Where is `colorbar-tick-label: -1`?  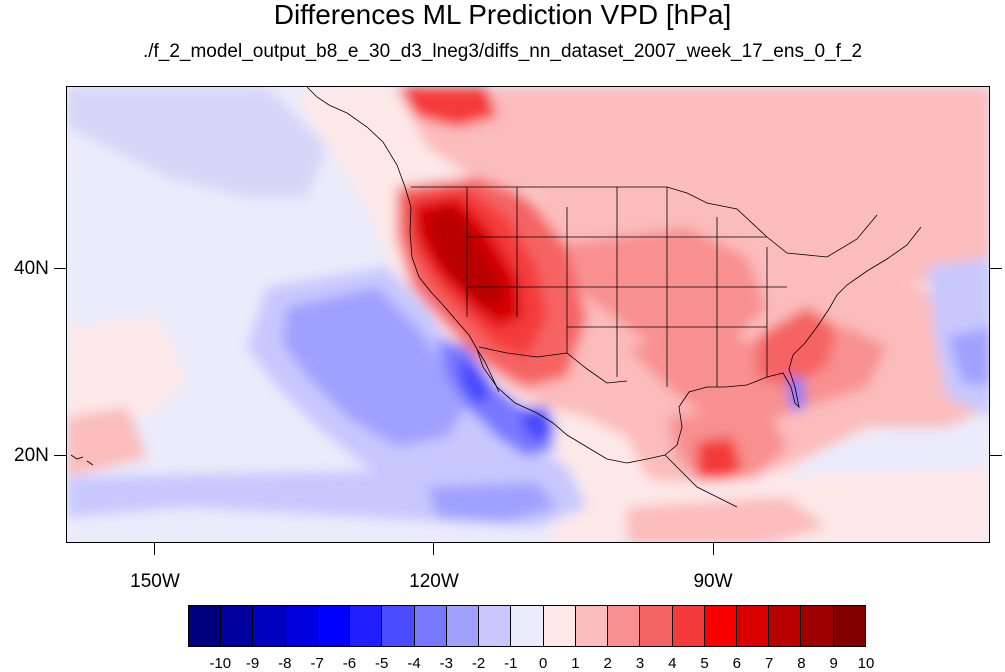 colorbar-tick-label: -1 is located at coordinates (511, 663).